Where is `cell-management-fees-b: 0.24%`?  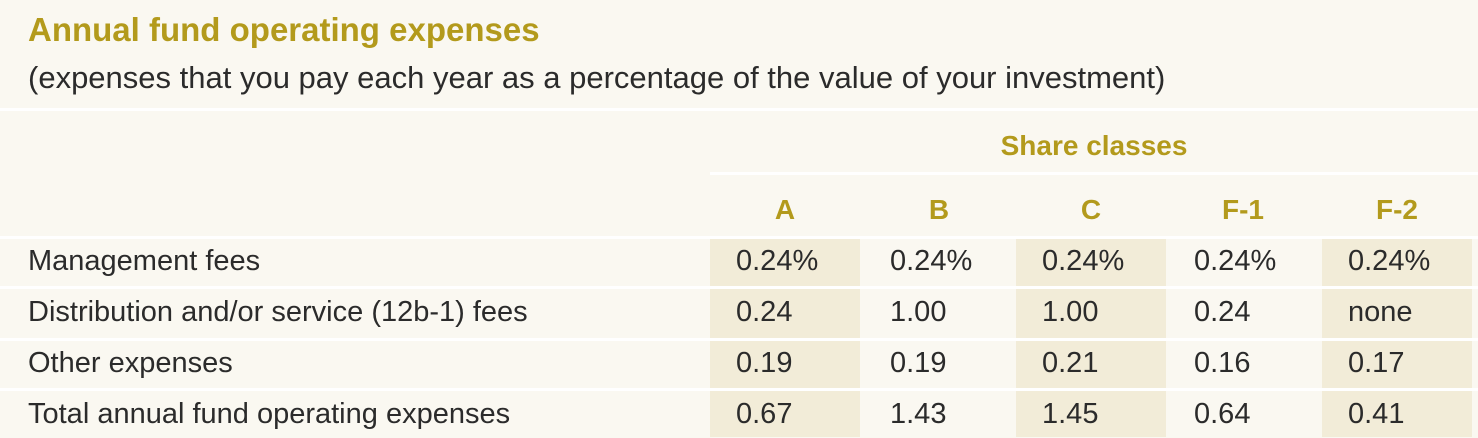
cell-management-fees-b: 0.24% is located at coordinates (931, 261).